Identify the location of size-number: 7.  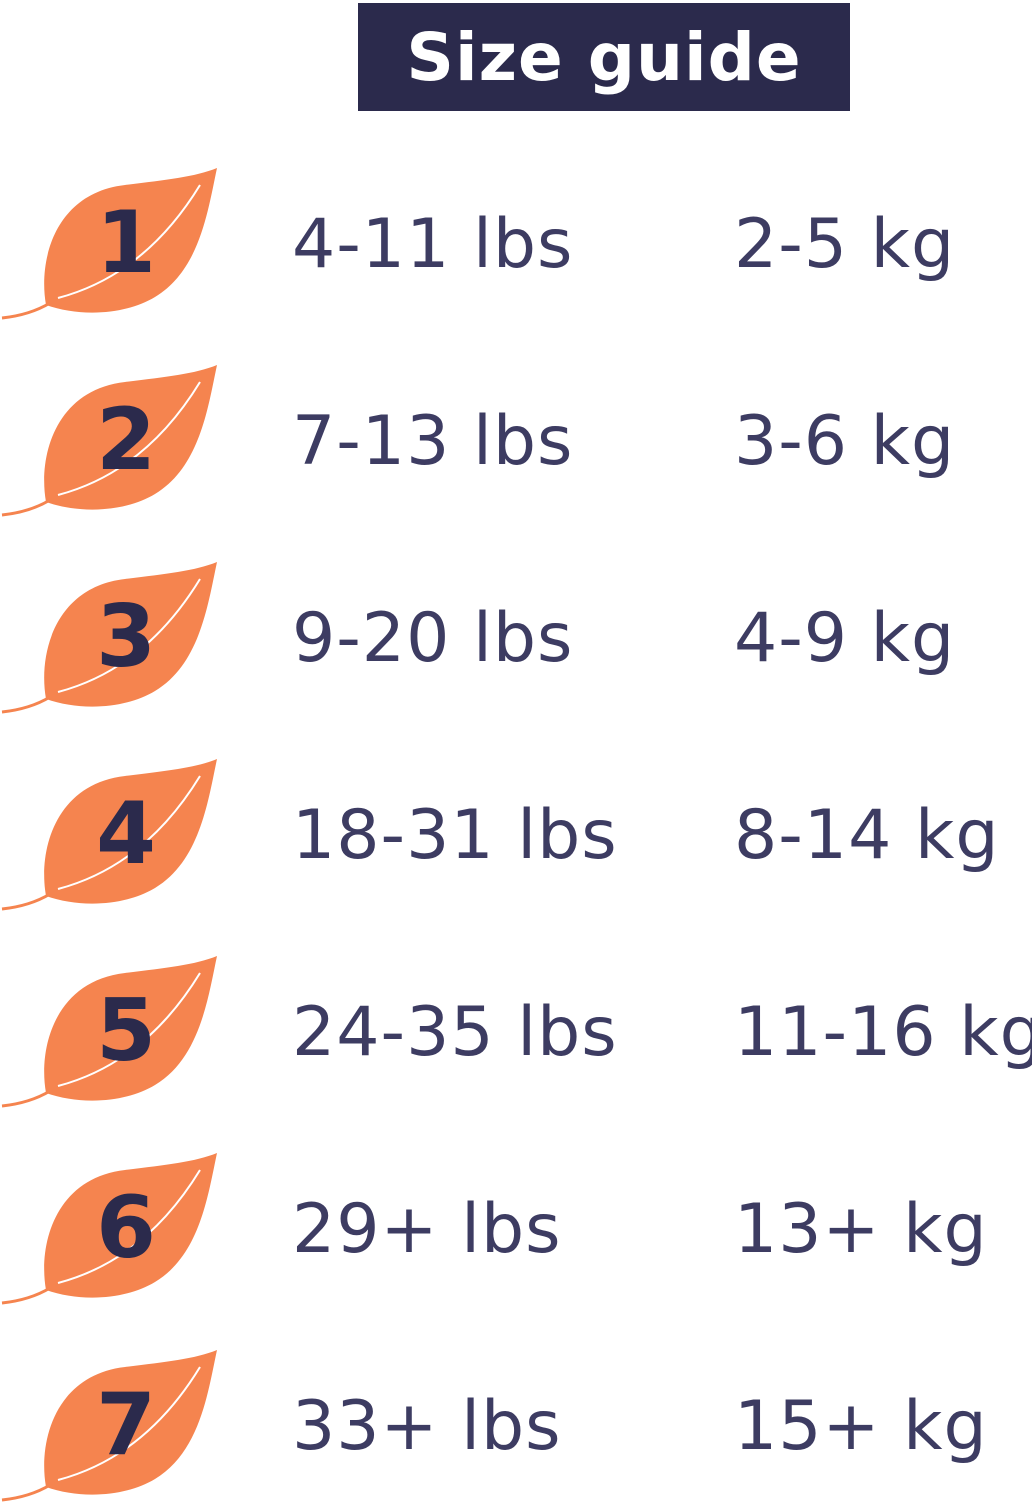
(126, 1425).